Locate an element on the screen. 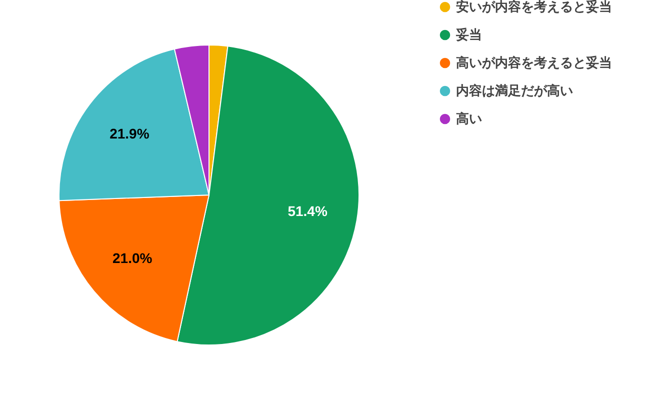 This screenshot has width=667, height=415. legend-label: 内容は満足だが高い is located at coordinates (514, 91).